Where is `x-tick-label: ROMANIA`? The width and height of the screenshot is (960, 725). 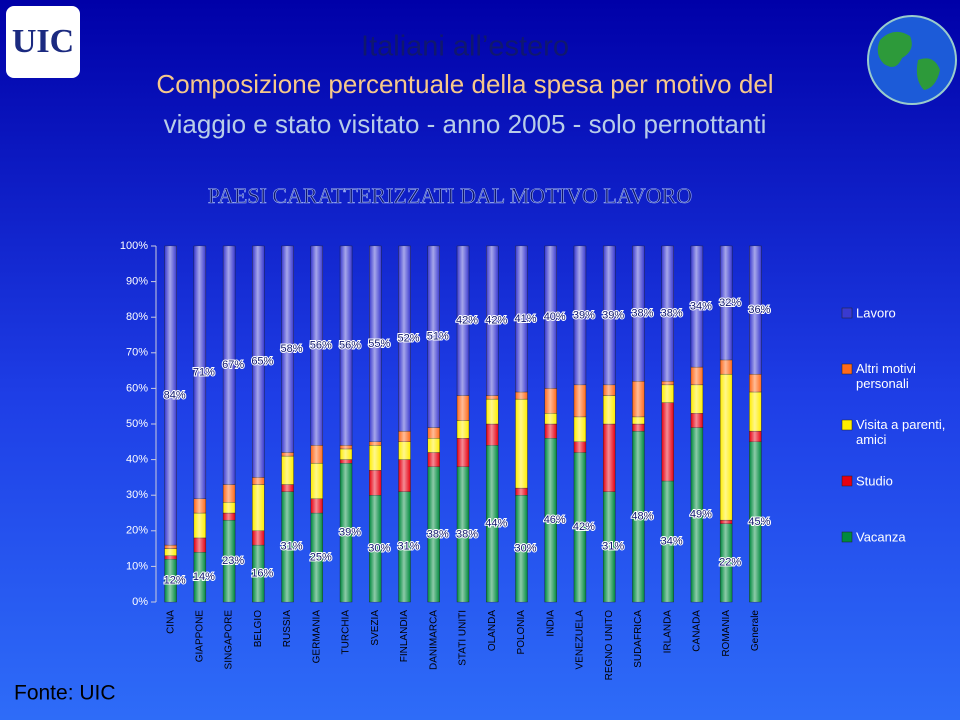 x-tick-label: ROMANIA is located at coordinates (726, 633).